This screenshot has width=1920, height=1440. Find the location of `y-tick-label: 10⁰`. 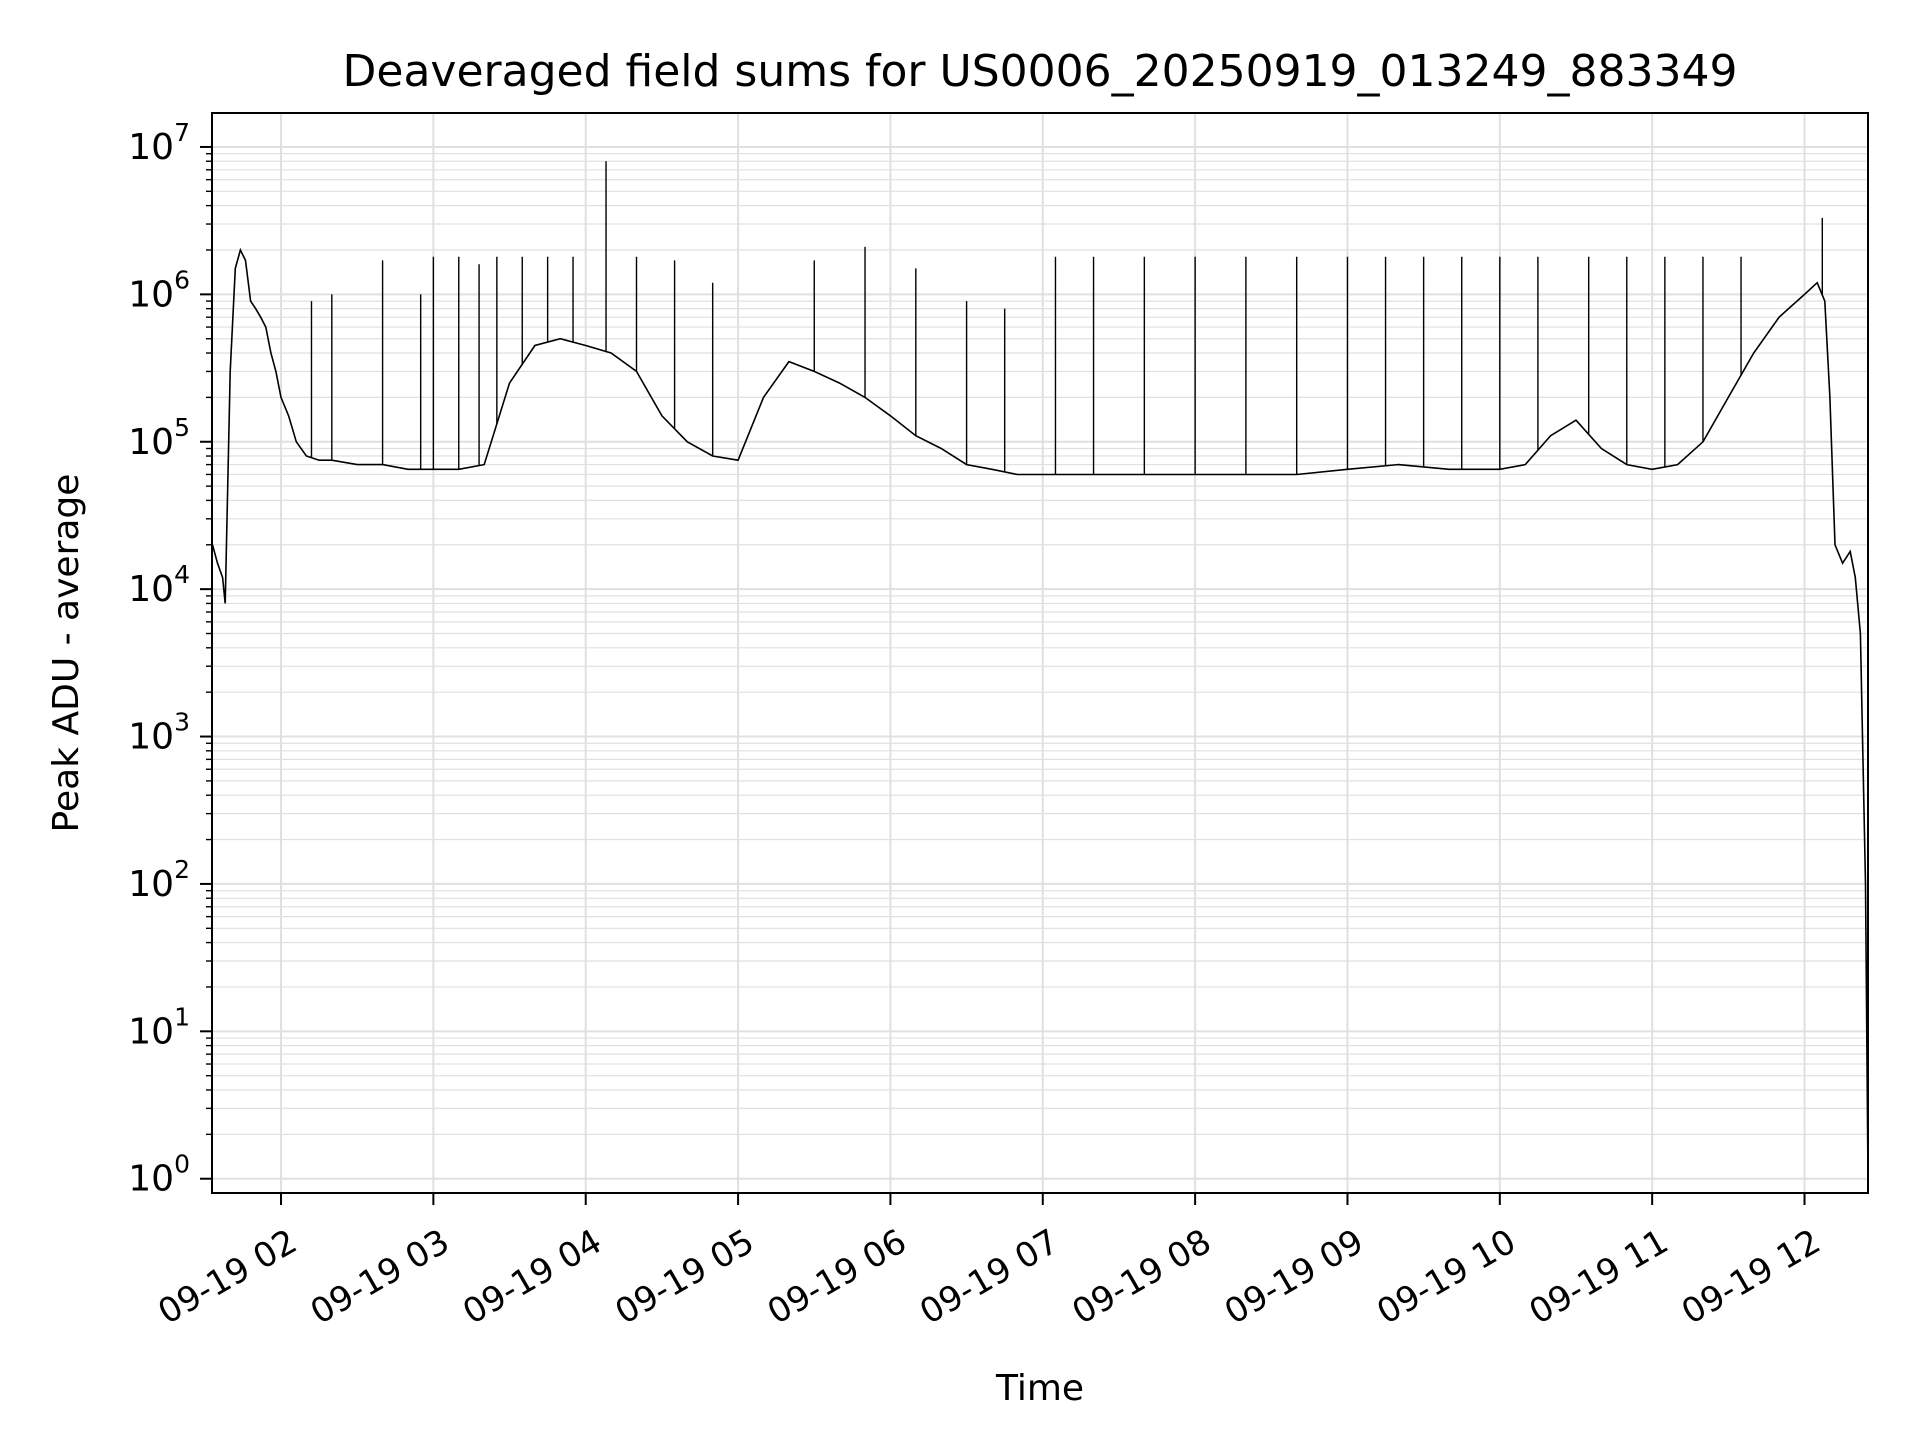

y-tick-label: 10⁰ is located at coordinates (159, 1175).